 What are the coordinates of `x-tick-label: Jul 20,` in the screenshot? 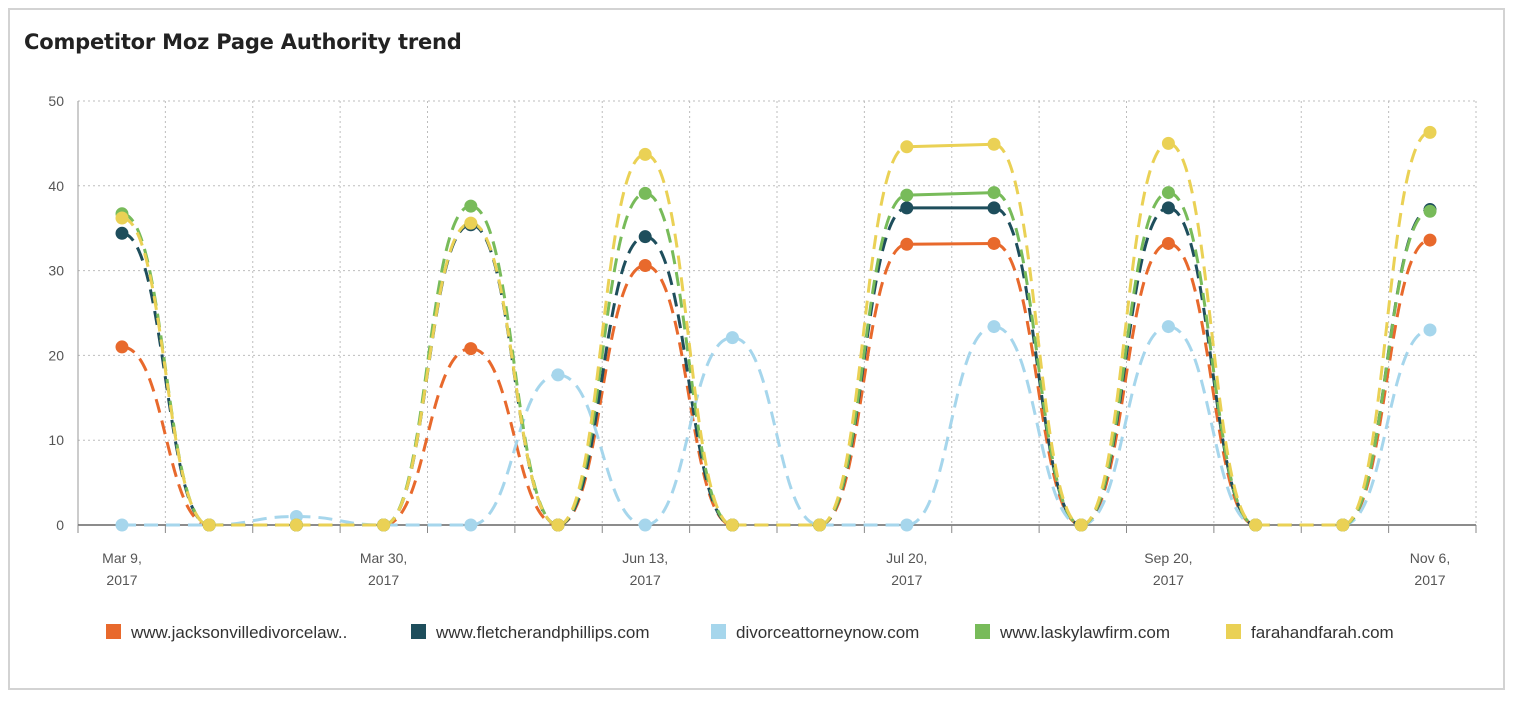 It's located at (906, 558).